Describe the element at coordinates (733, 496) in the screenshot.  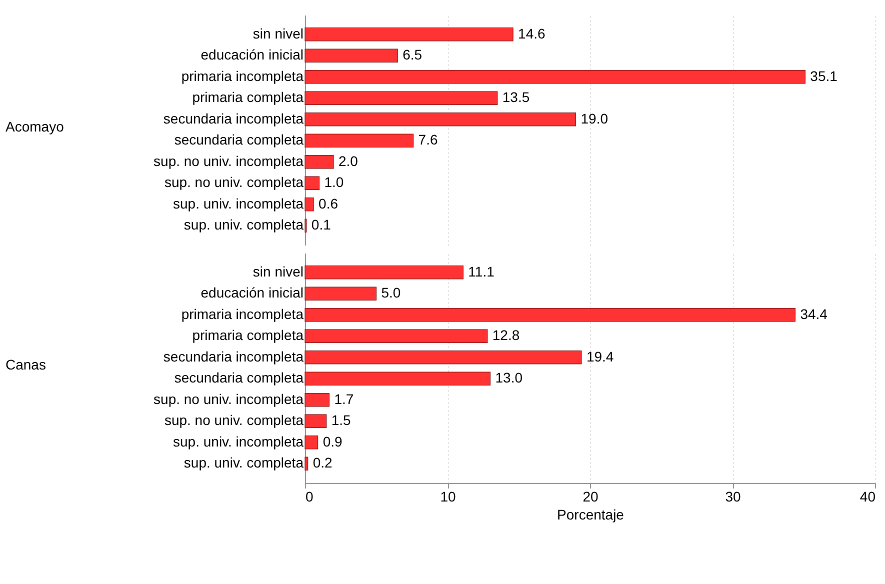
I see `x-tick-label: 30` at that location.